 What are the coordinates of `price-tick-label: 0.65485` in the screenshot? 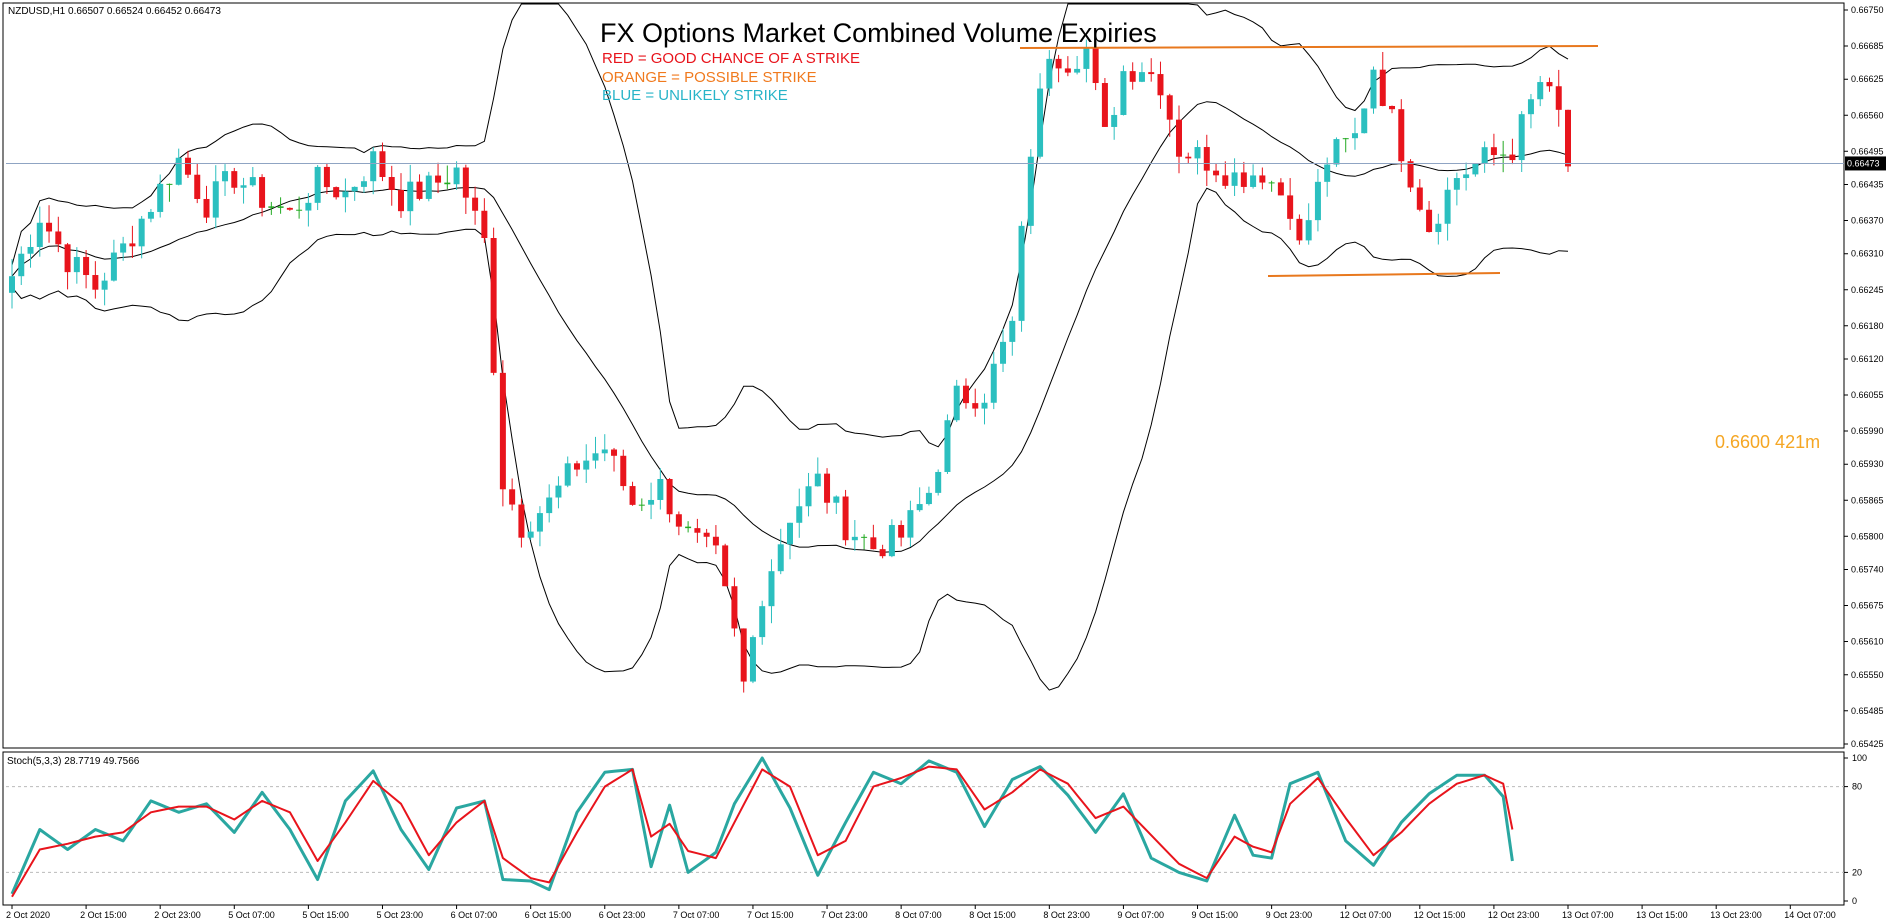 It's located at (1867, 711).